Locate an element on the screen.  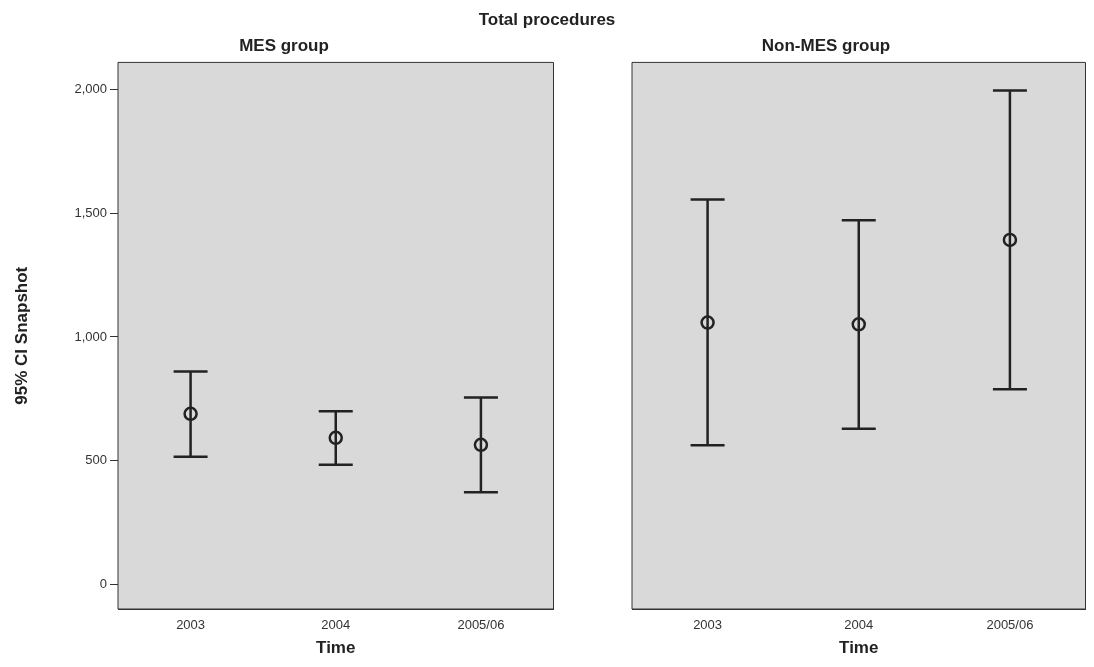
y-tick-label: 1,000 is located at coordinates (90, 336).